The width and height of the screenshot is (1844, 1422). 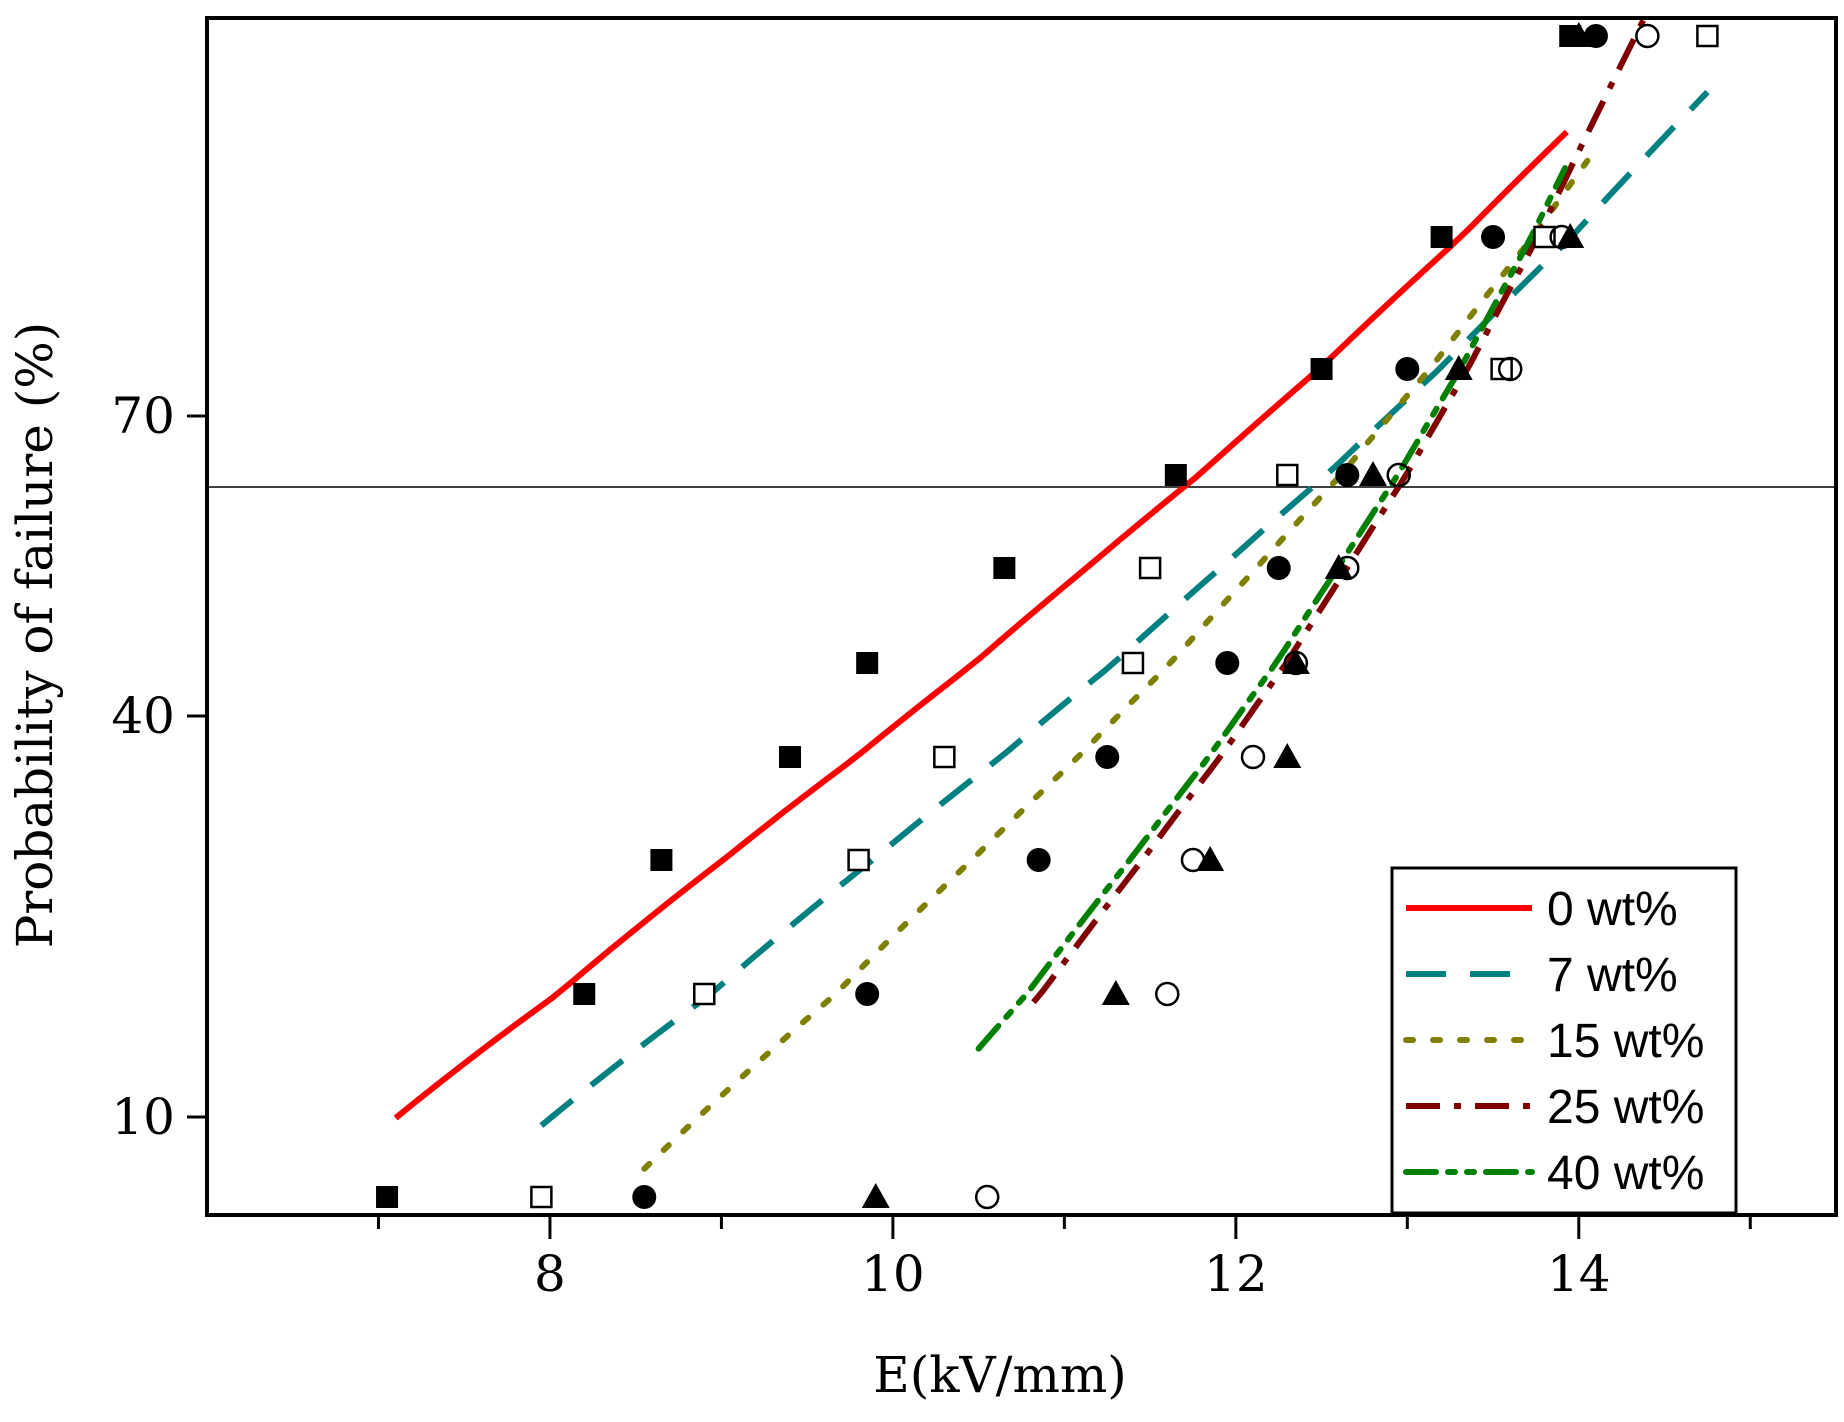 What do you see at coordinates (143, 416) in the screenshot?
I see `y-tick-label-70: 70` at bounding box center [143, 416].